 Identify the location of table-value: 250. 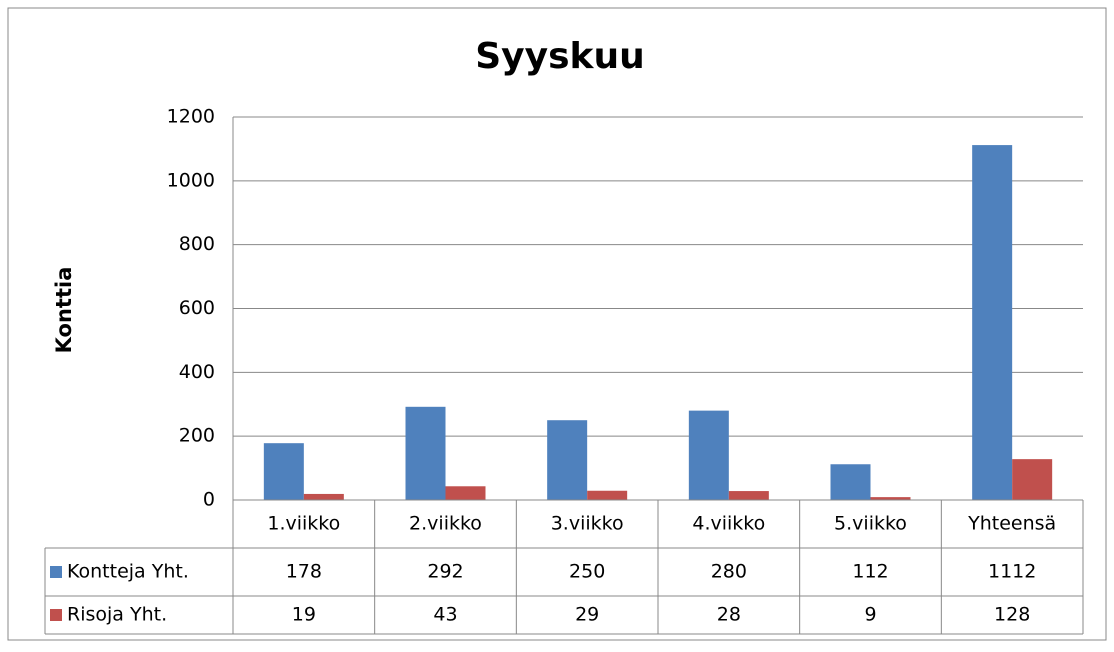
(587, 572).